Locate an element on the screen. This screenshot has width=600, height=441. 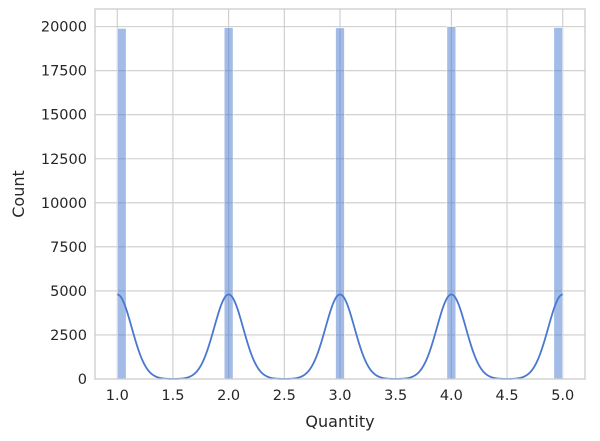
x-tick-label: 2.5 is located at coordinates (284, 396).